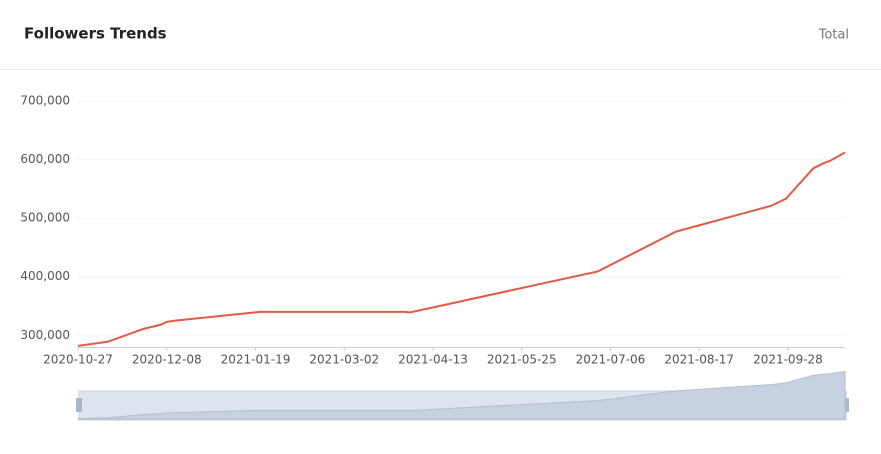  I want to click on x-tick-label: 2020-12-08, so click(167, 360).